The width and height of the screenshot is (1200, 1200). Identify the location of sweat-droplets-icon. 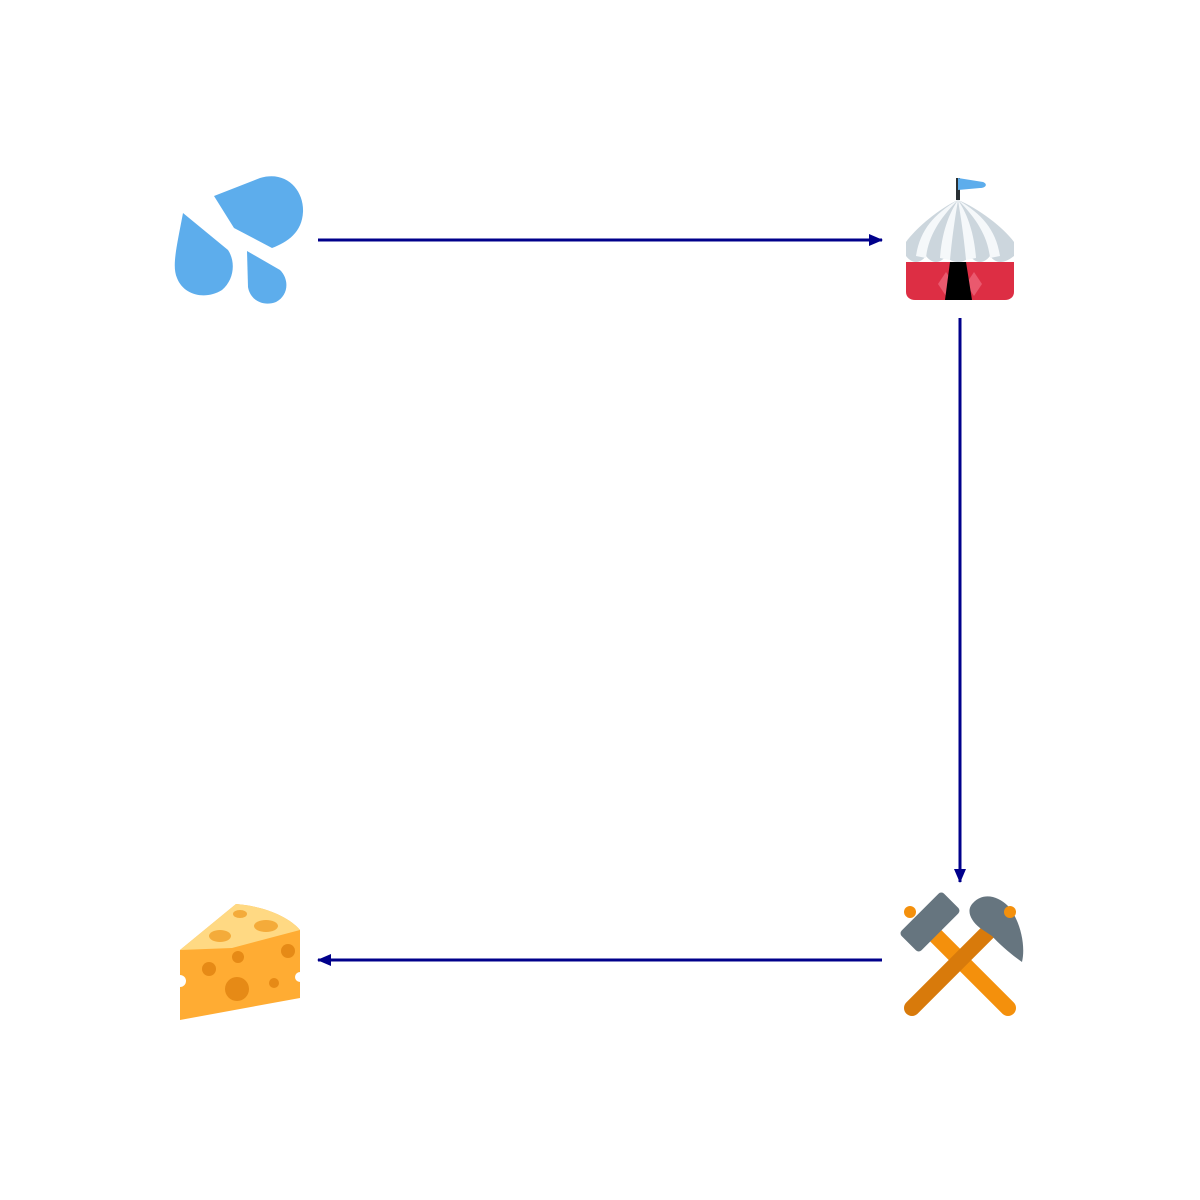
(239, 239).